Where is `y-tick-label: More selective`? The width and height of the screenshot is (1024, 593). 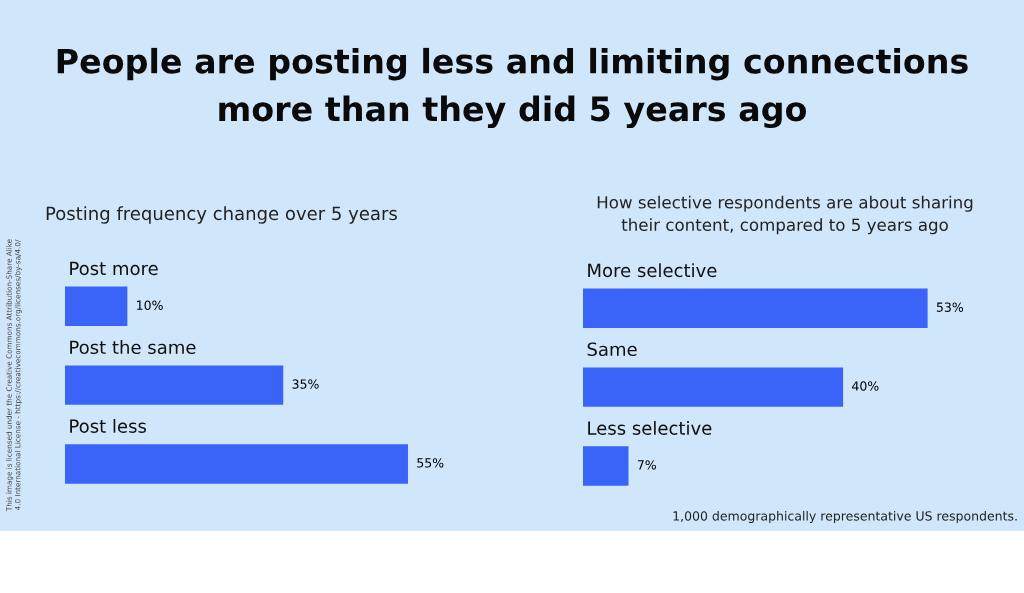 y-tick-label: More selective is located at coordinates (652, 270).